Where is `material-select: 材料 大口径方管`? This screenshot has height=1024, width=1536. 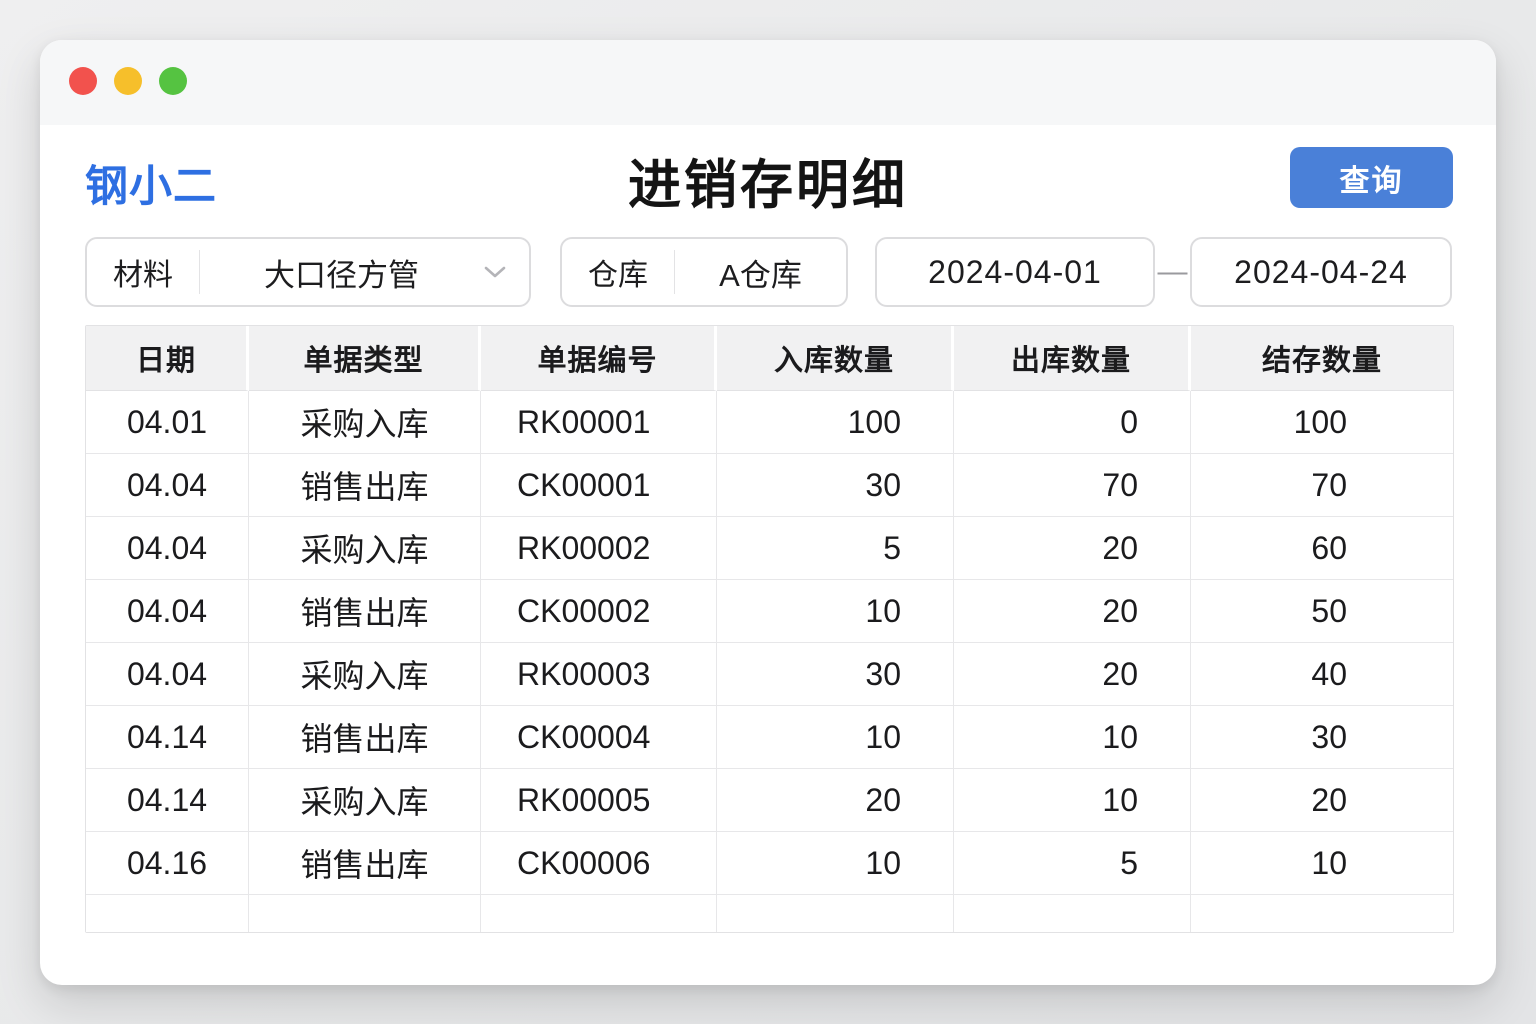 material-select: 材料 大口径方管 is located at coordinates (308, 272).